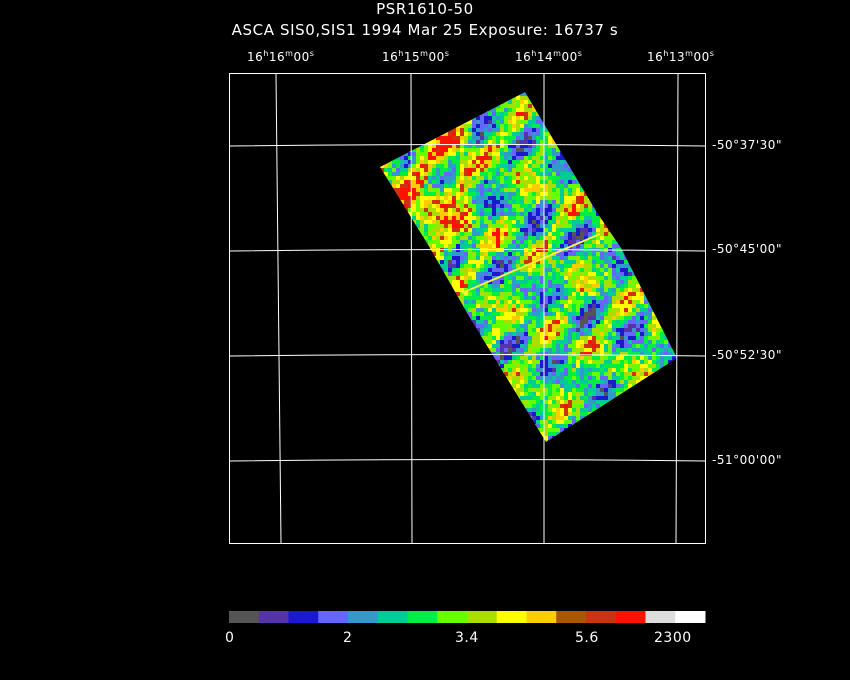 The height and width of the screenshot is (680, 850). Describe the element at coordinates (747, 355) in the screenshot. I see `dec-label-3: -50°52'30"` at that location.